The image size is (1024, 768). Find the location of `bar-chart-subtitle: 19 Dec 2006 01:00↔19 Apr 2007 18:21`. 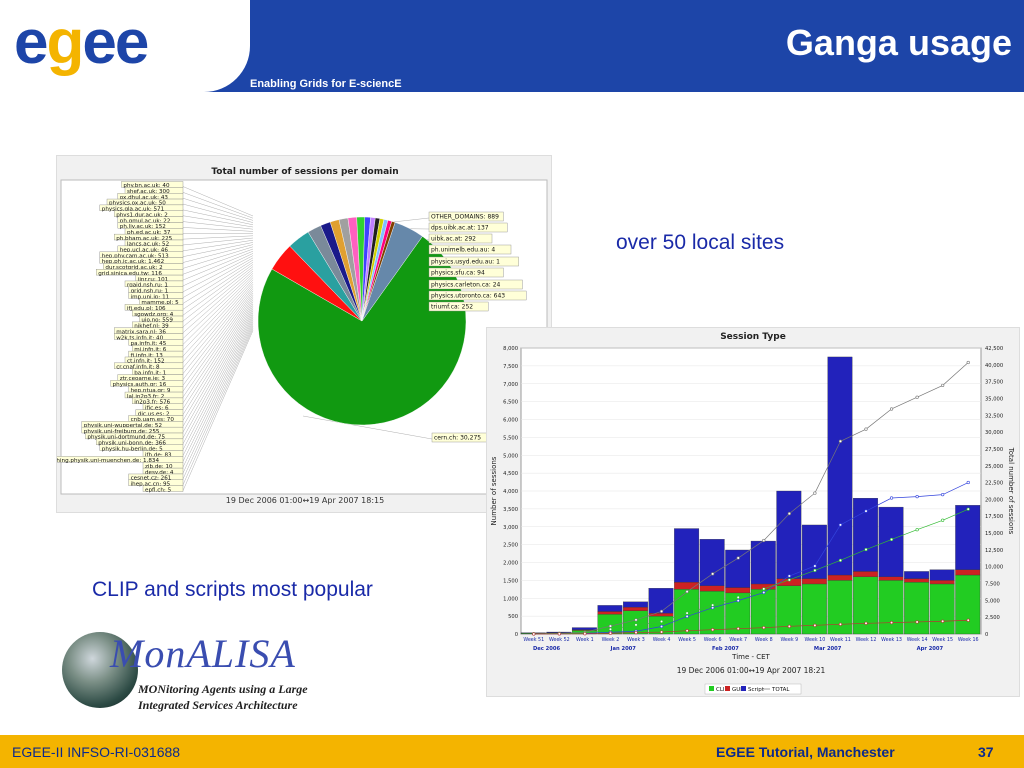

bar-chart-subtitle: 19 Dec 2006 01:00↔19 Apr 2007 18:21 is located at coordinates (751, 670).